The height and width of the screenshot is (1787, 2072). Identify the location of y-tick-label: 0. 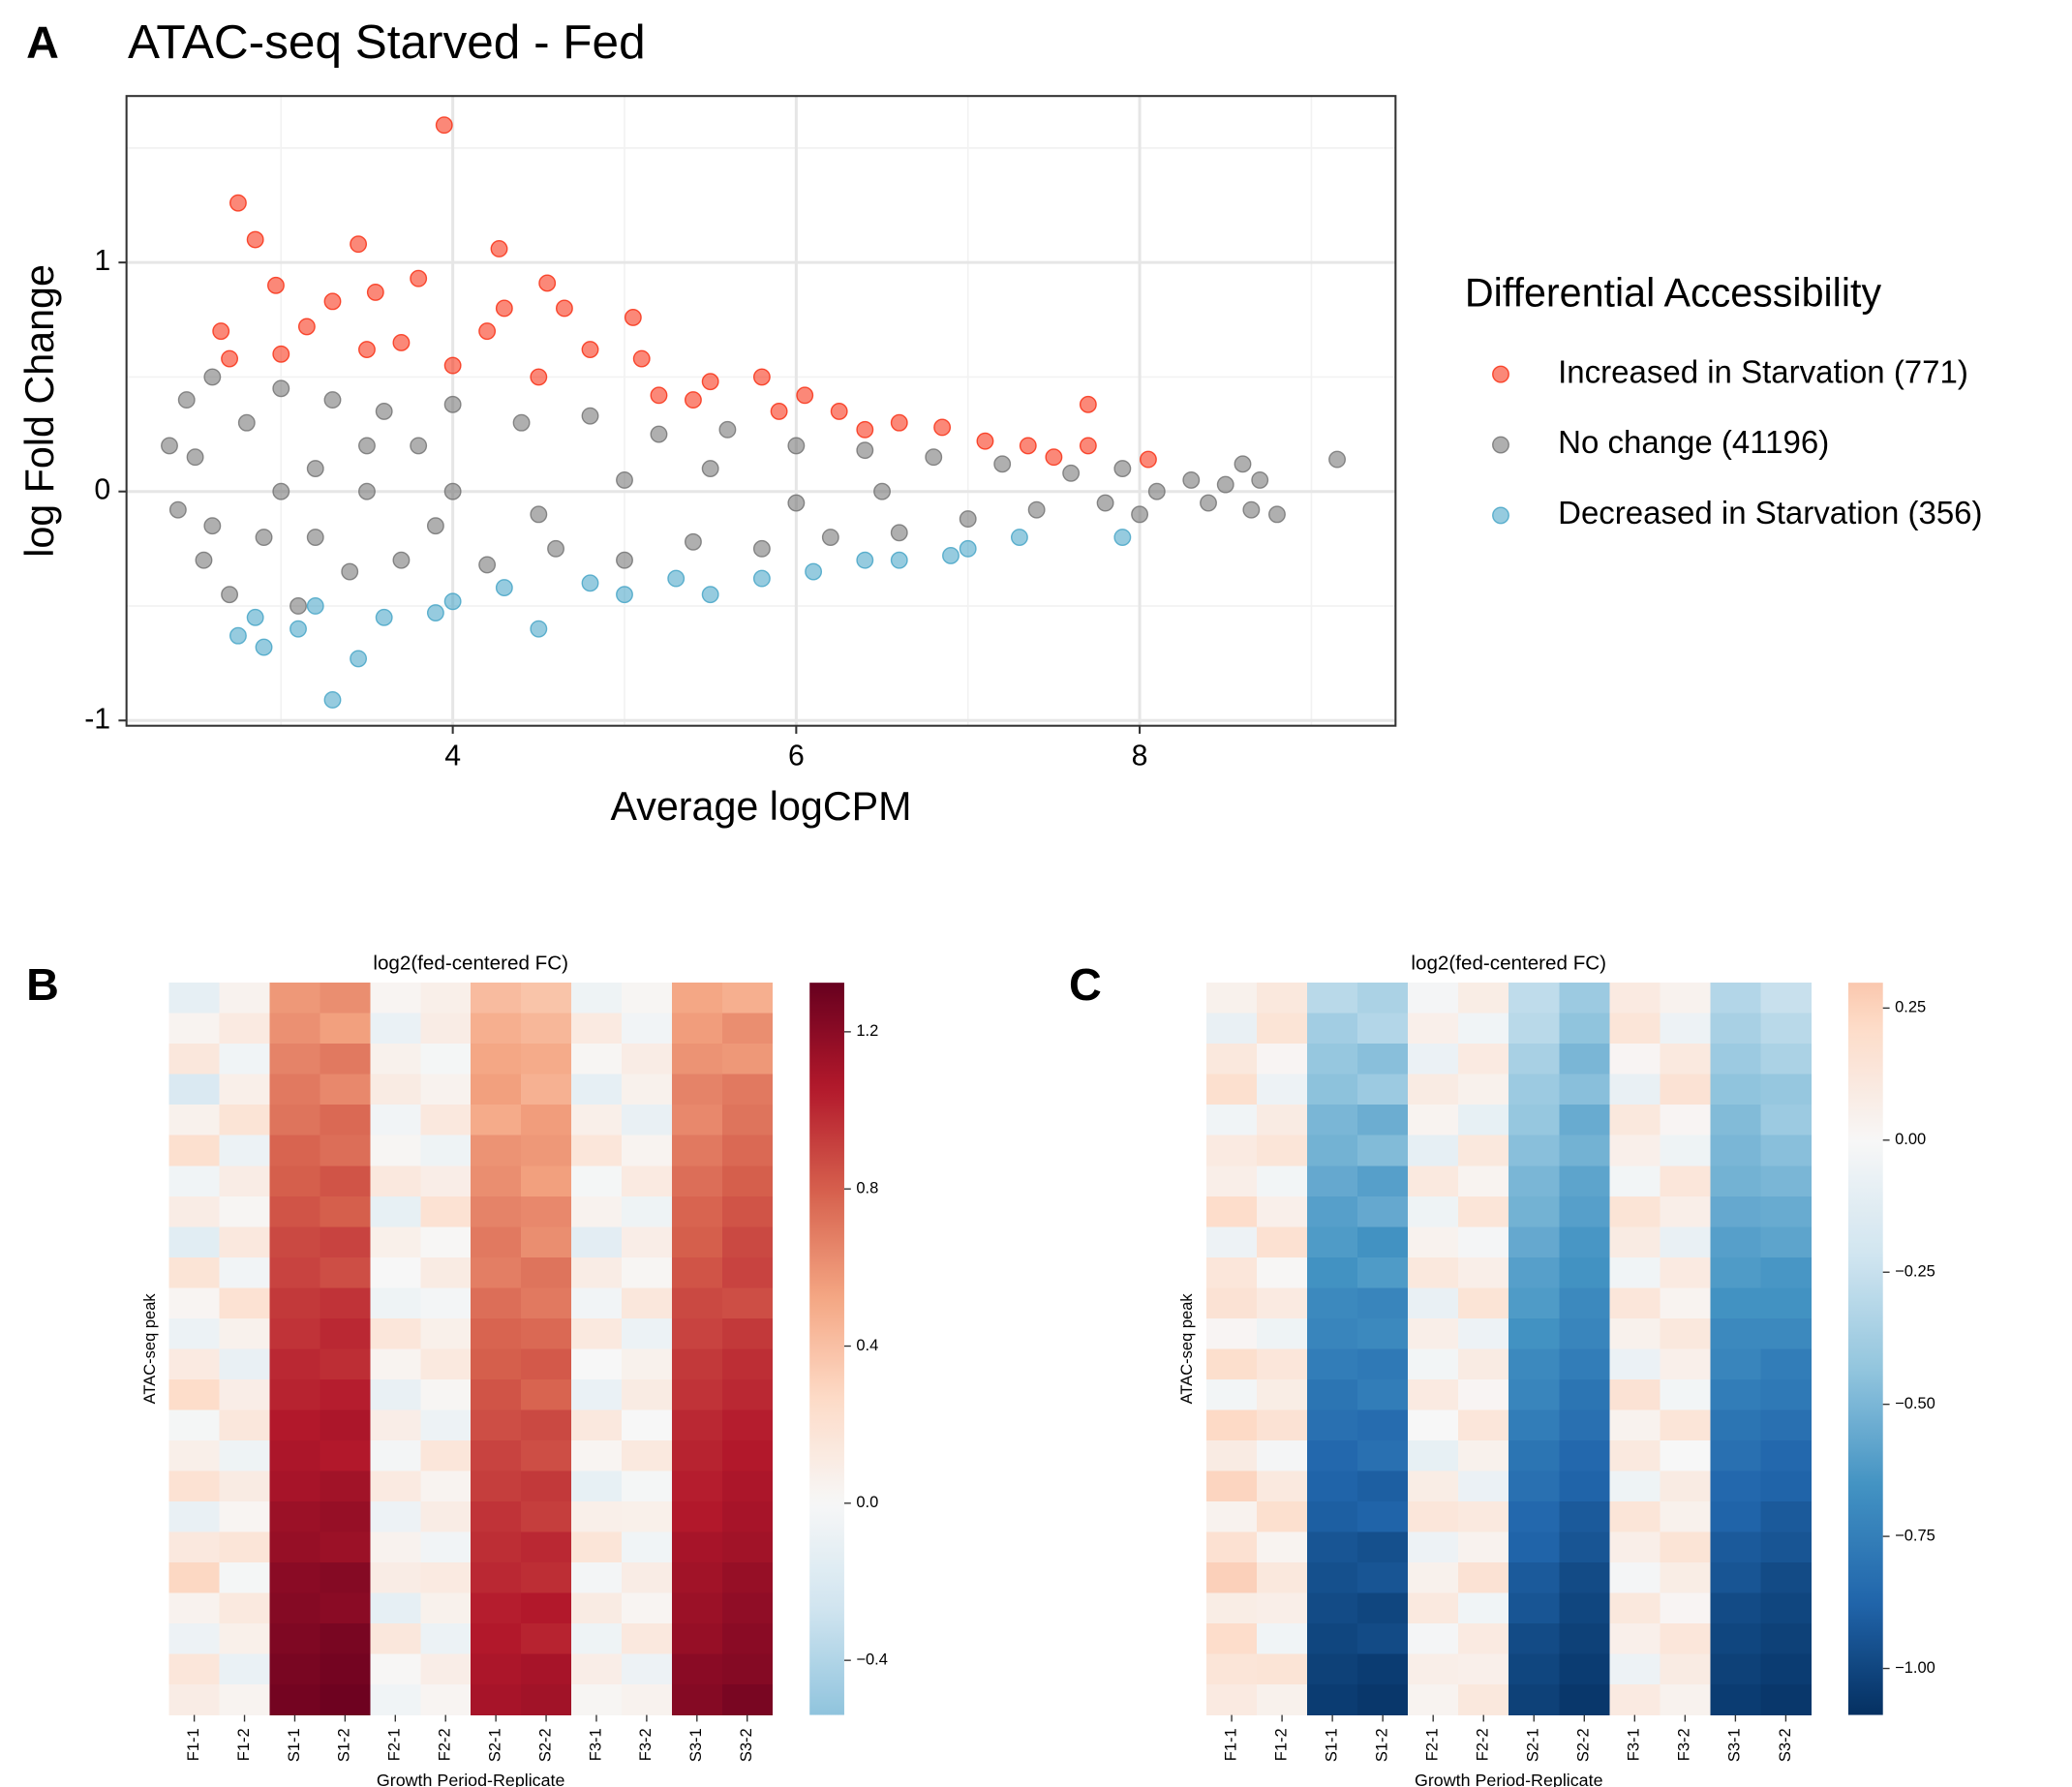
(102, 490).